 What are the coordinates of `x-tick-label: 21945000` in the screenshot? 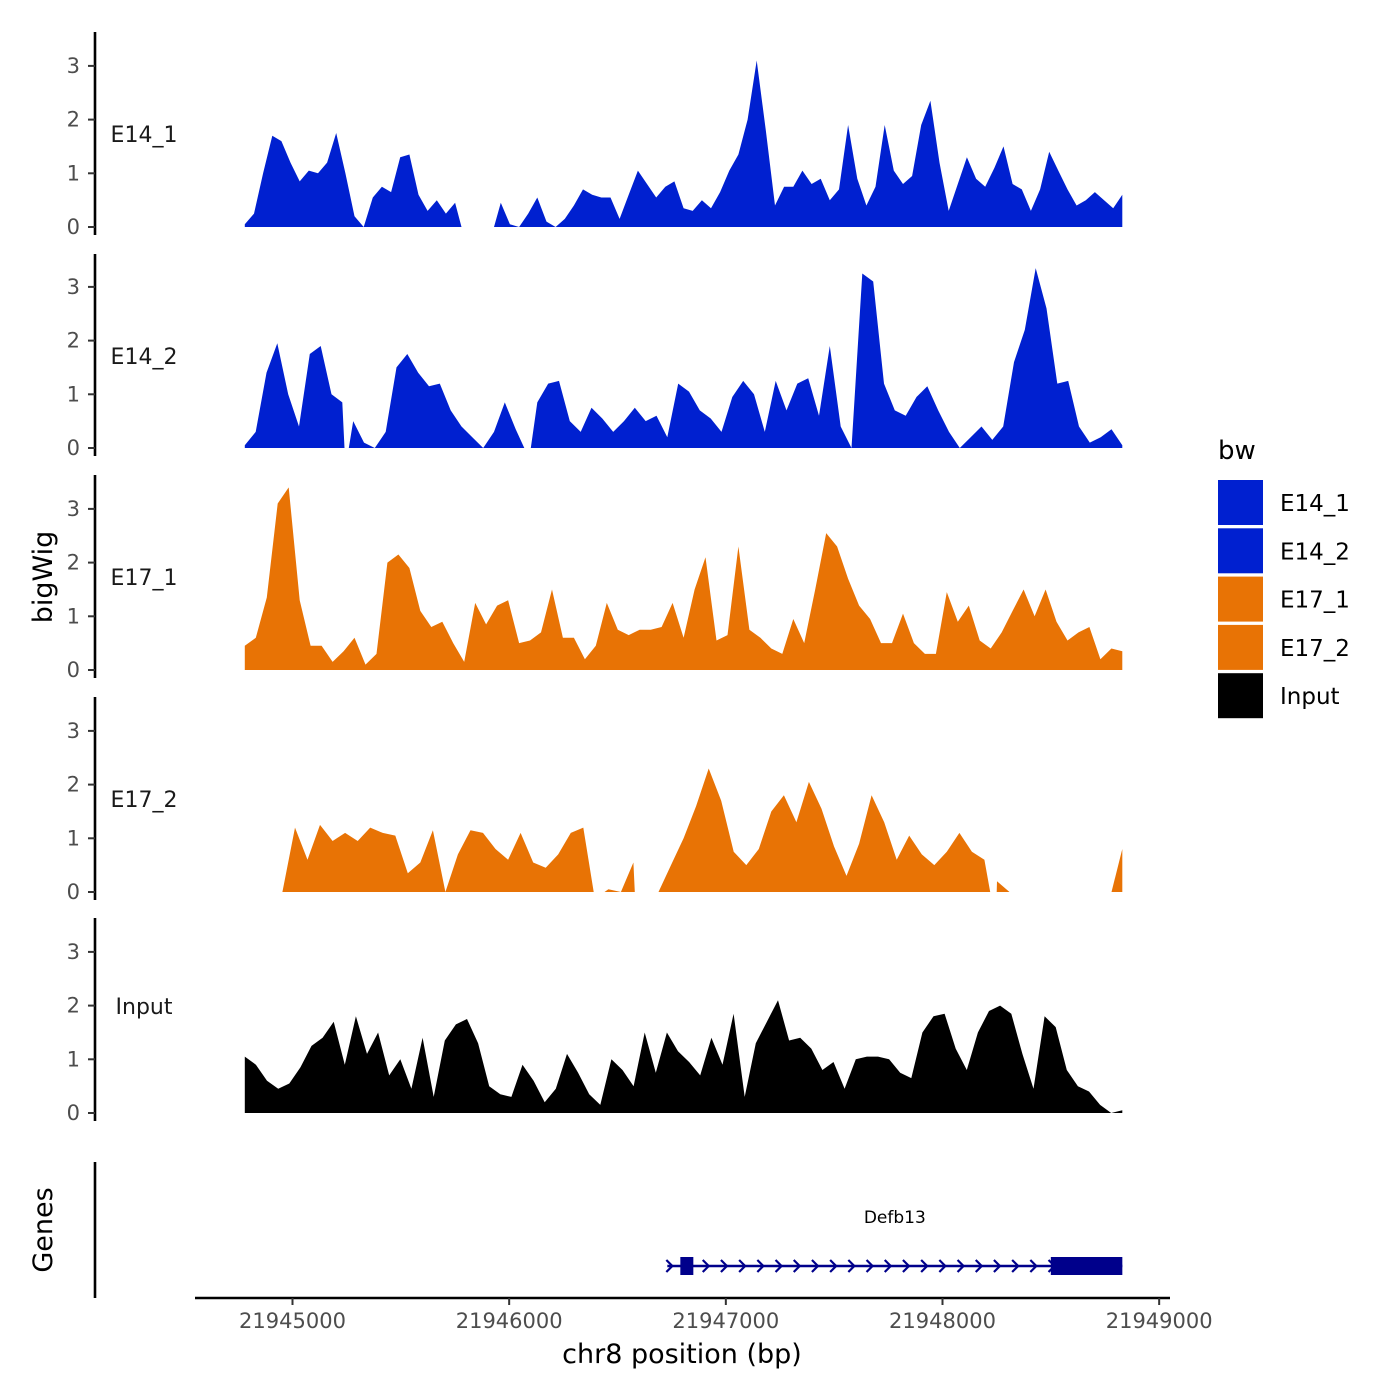 It's located at (292, 1321).